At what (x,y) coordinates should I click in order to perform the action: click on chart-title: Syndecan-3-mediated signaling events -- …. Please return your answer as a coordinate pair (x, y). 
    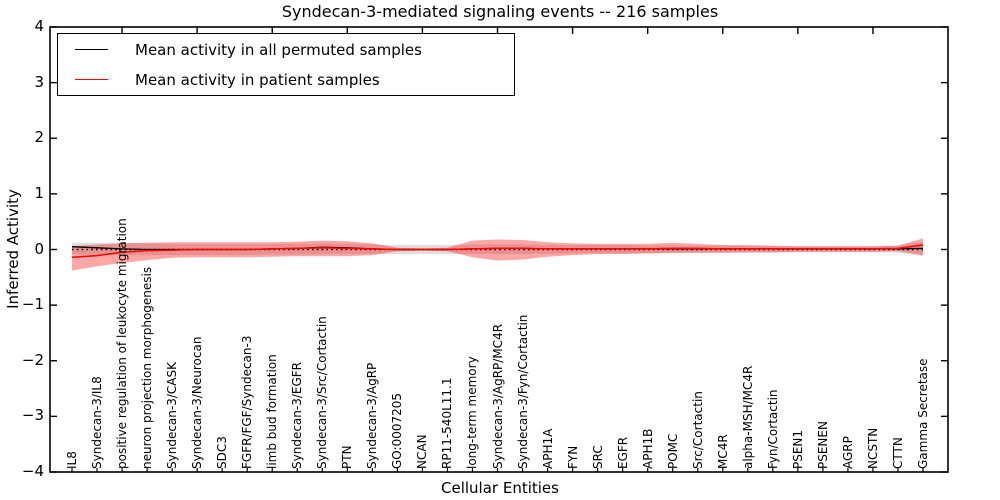
    Looking at the image, I should click on (500, 11).